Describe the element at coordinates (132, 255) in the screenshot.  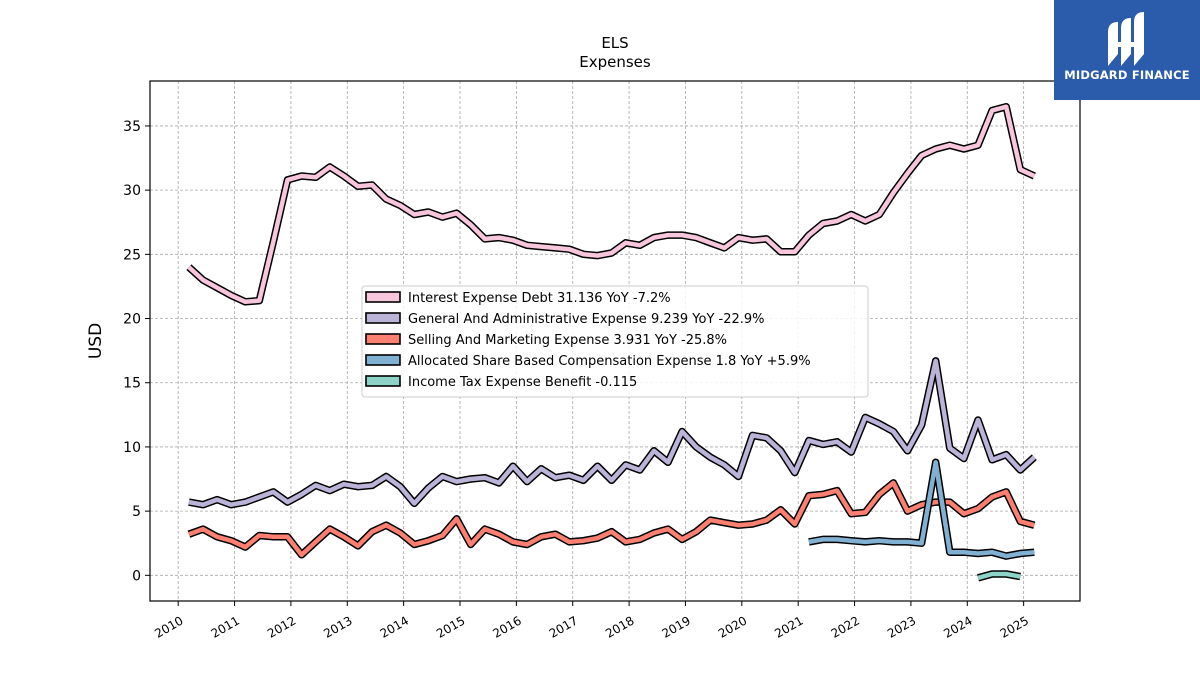
I see `y-tick-label: 25` at that location.